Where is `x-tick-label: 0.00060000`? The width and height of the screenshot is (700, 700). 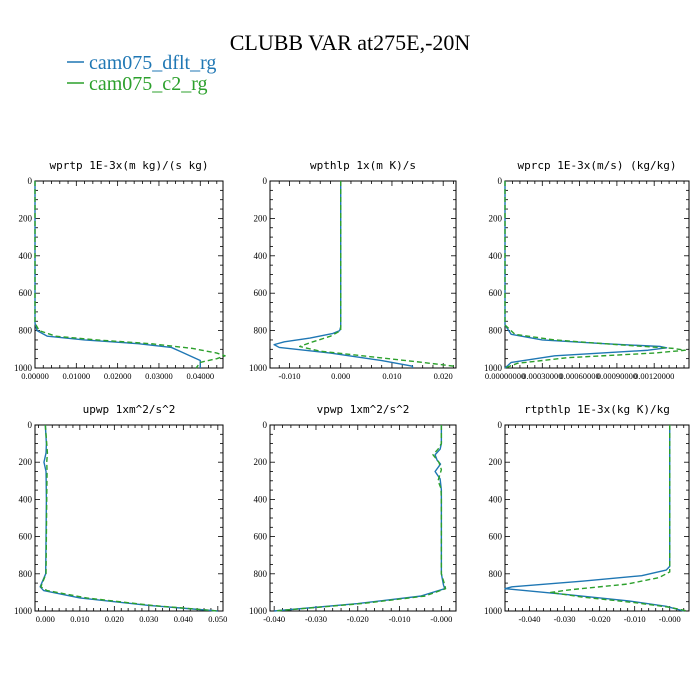 x-tick-label: 0.00060000 is located at coordinates (579, 376).